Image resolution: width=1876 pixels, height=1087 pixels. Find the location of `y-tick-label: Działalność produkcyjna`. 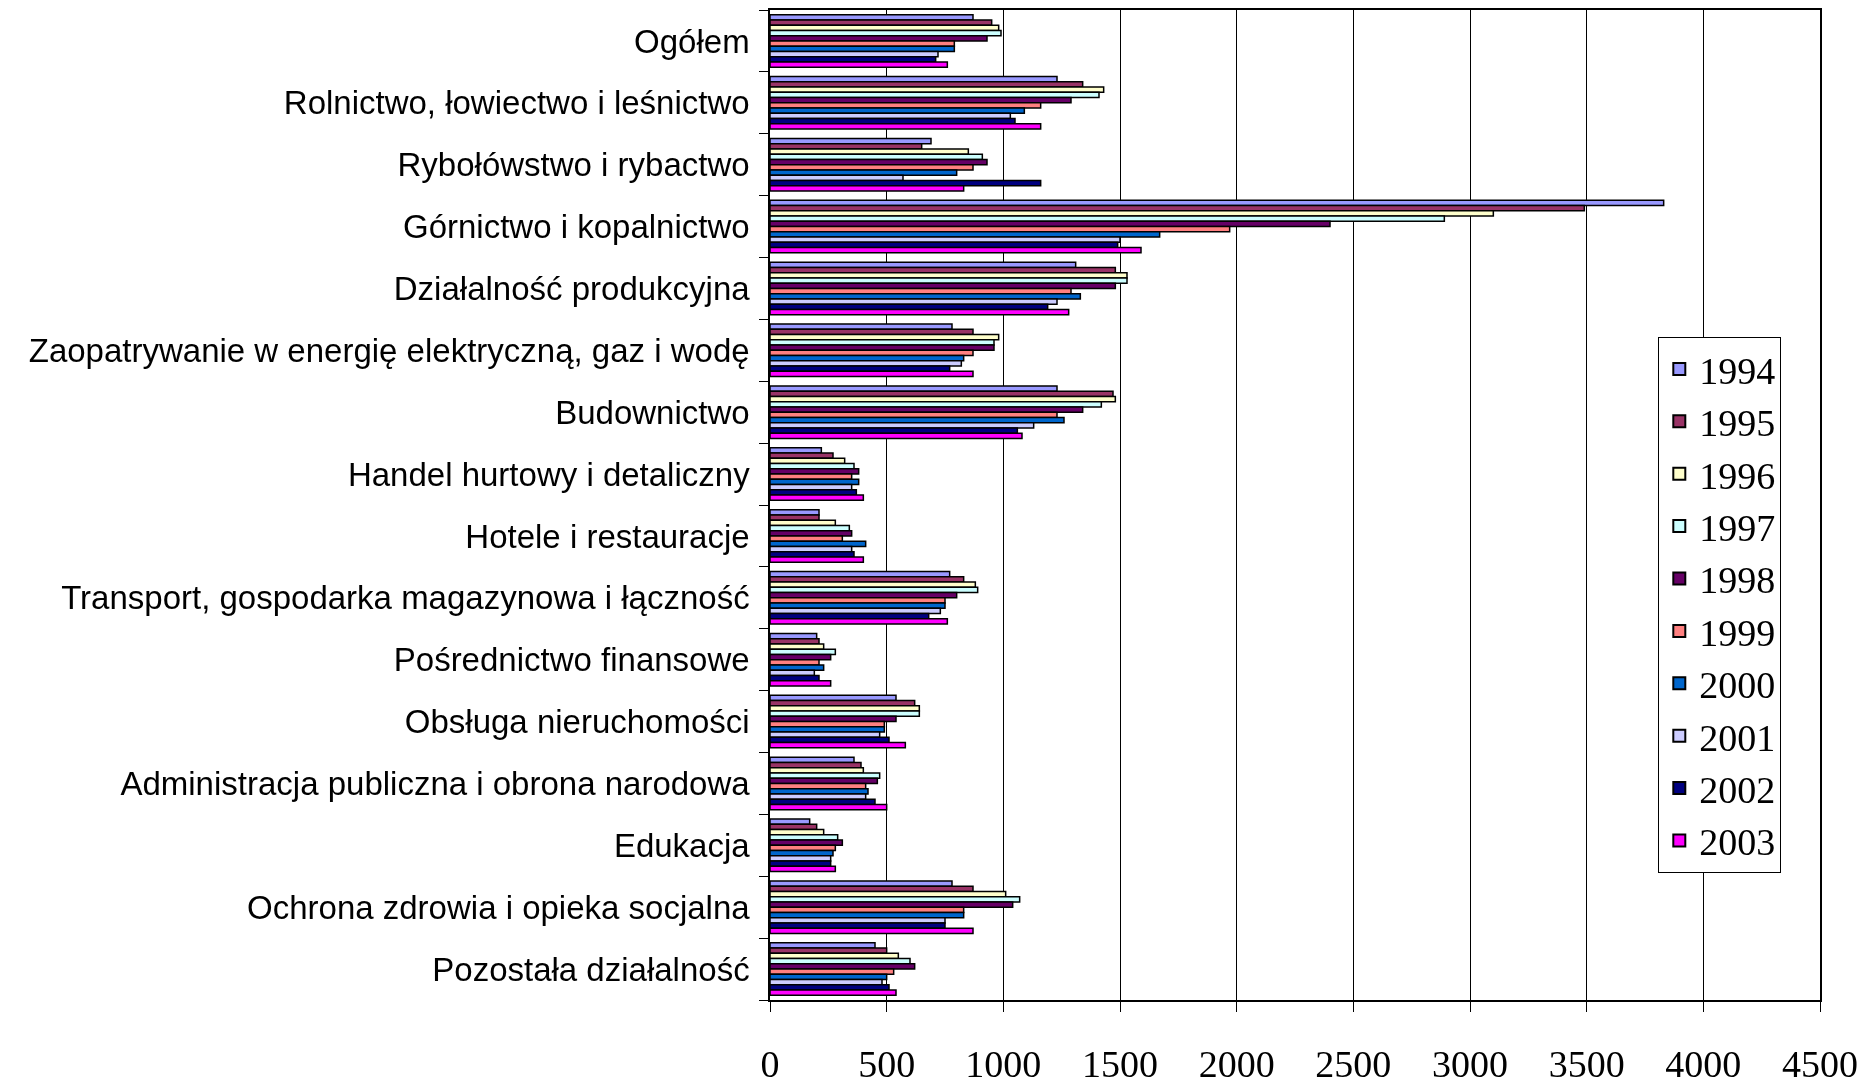

y-tick-label: Działalność produkcyjna is located at coordinates (572, 288).